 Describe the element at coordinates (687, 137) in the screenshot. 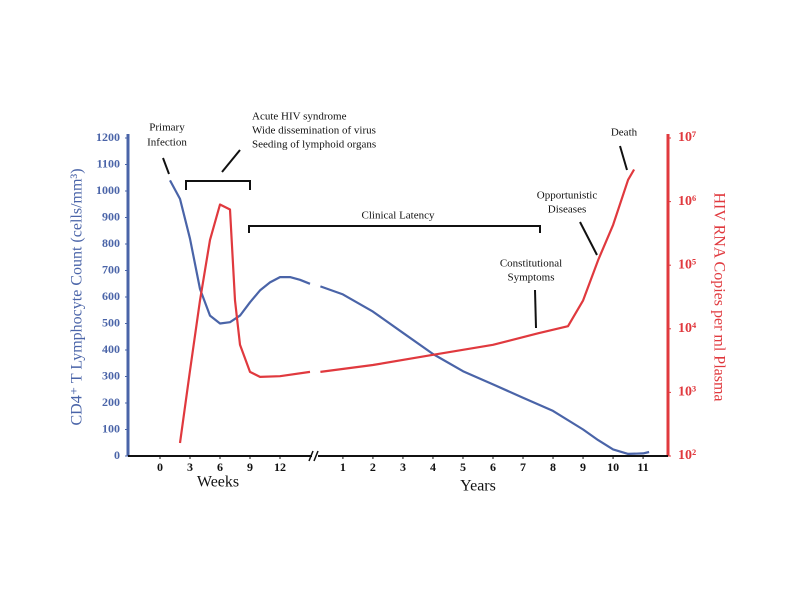

I see `y2-tick-label: 10⁷` at that location.